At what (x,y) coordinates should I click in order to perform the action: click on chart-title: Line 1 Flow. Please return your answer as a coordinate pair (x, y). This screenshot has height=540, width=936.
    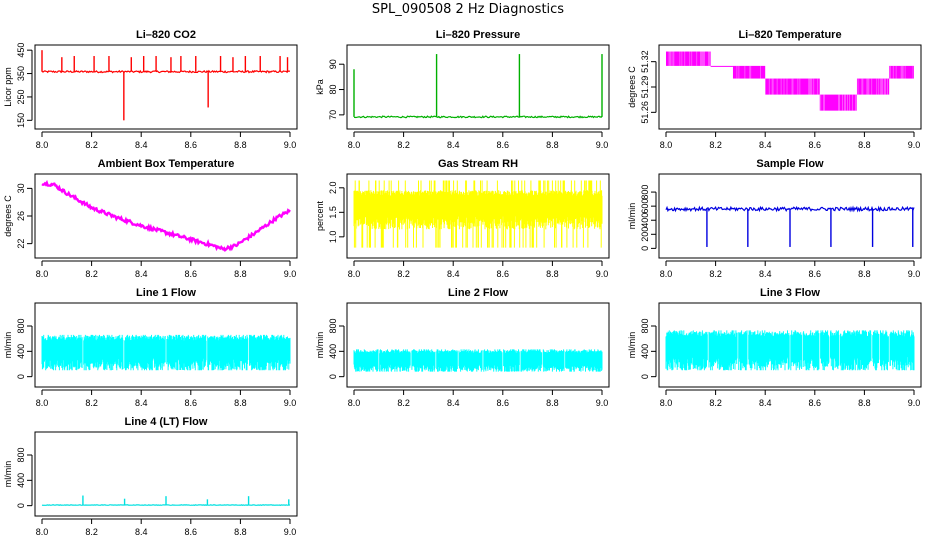
    Looking at the image, I should click on (166, 293).